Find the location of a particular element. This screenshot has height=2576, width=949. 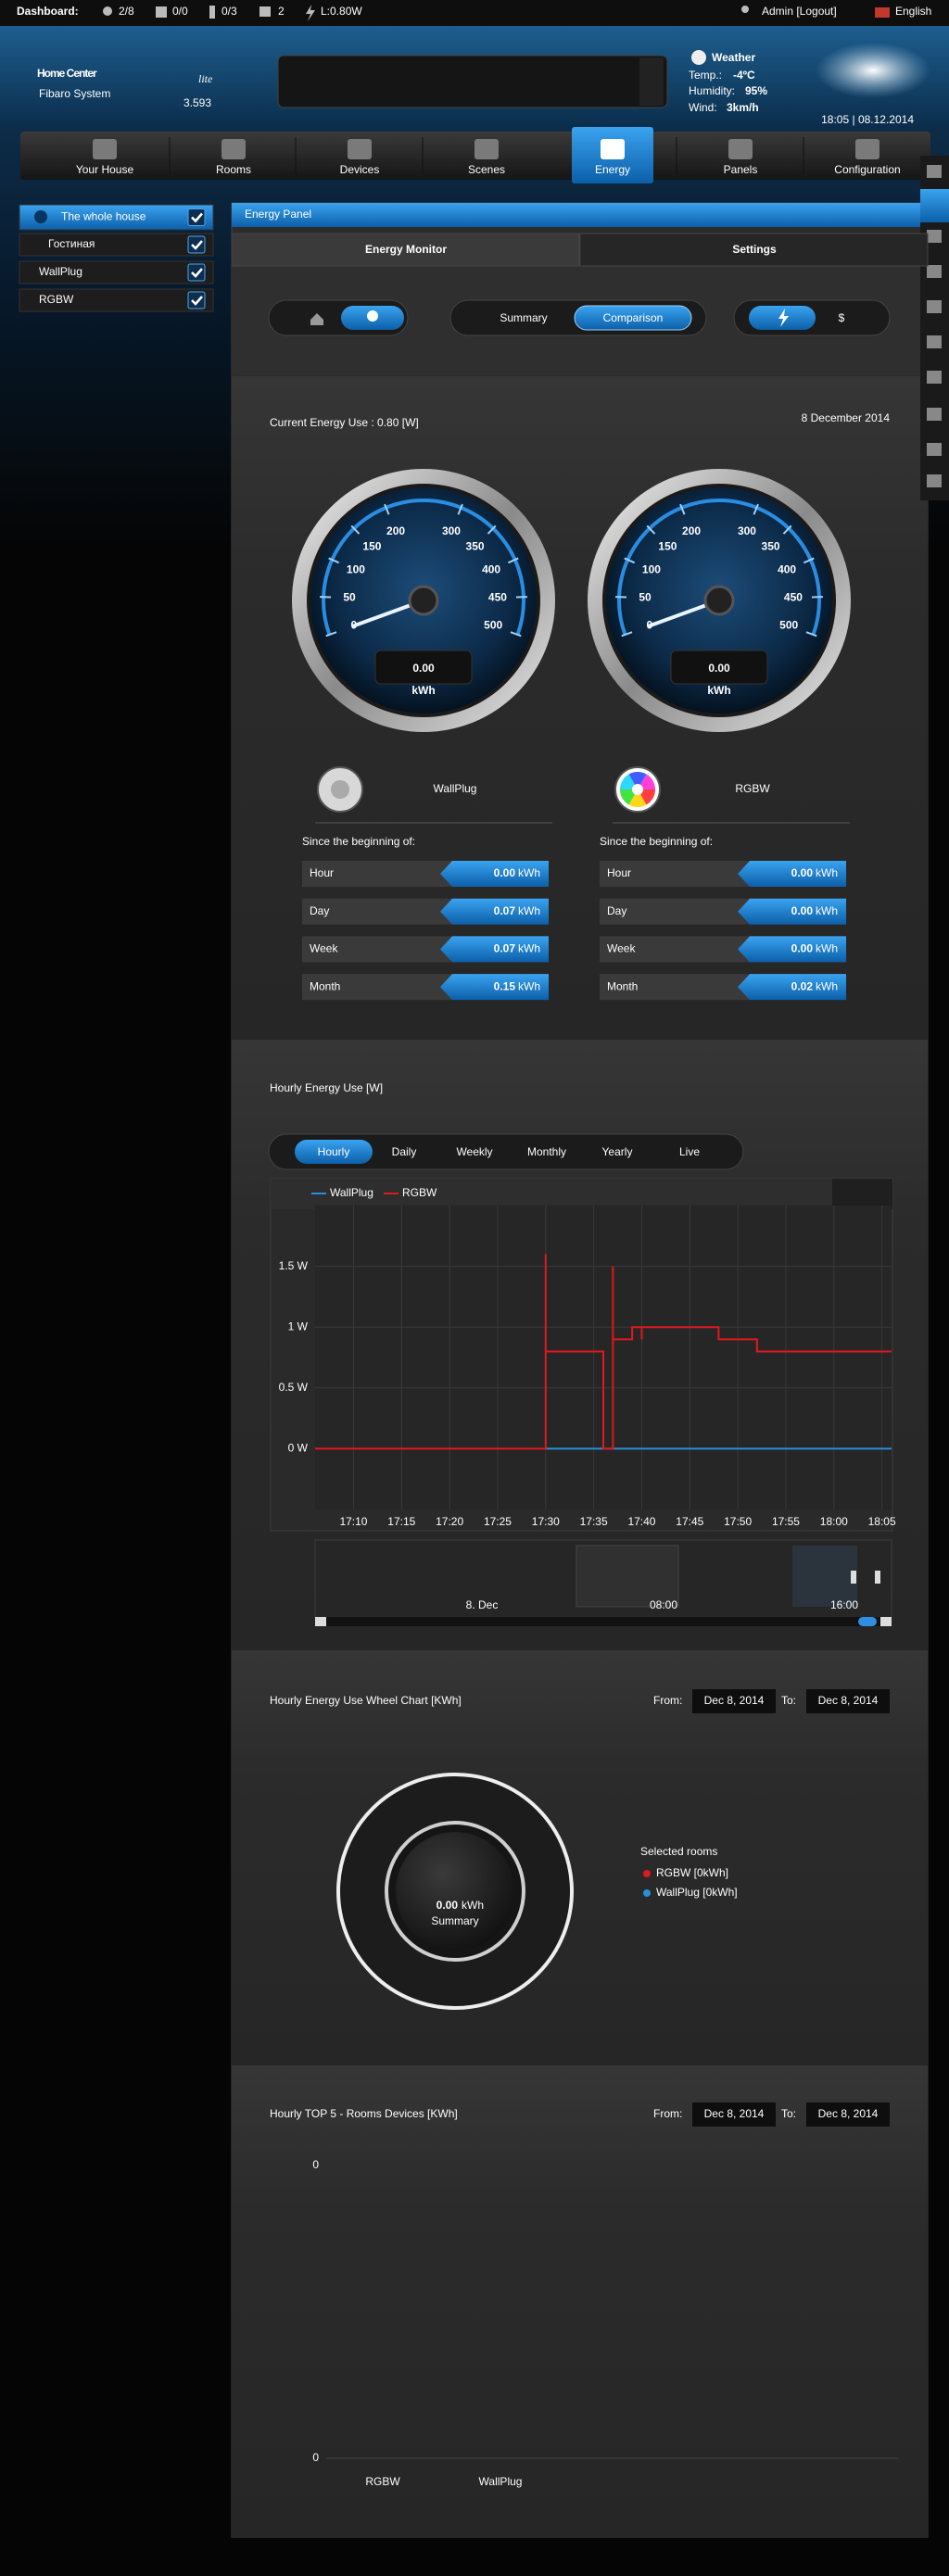

since-label: Since the beginning of: is located at coordinates (358, 841).